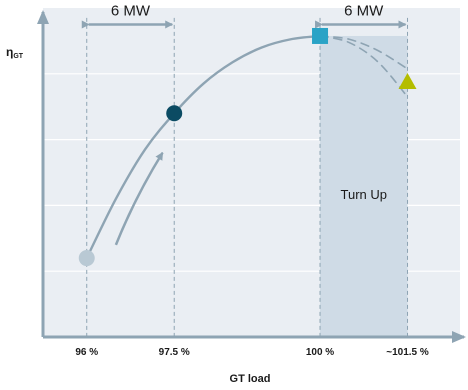 This screenshot has height=390, width=468. I want to click on load-increase-arrow, so click(139, 198).